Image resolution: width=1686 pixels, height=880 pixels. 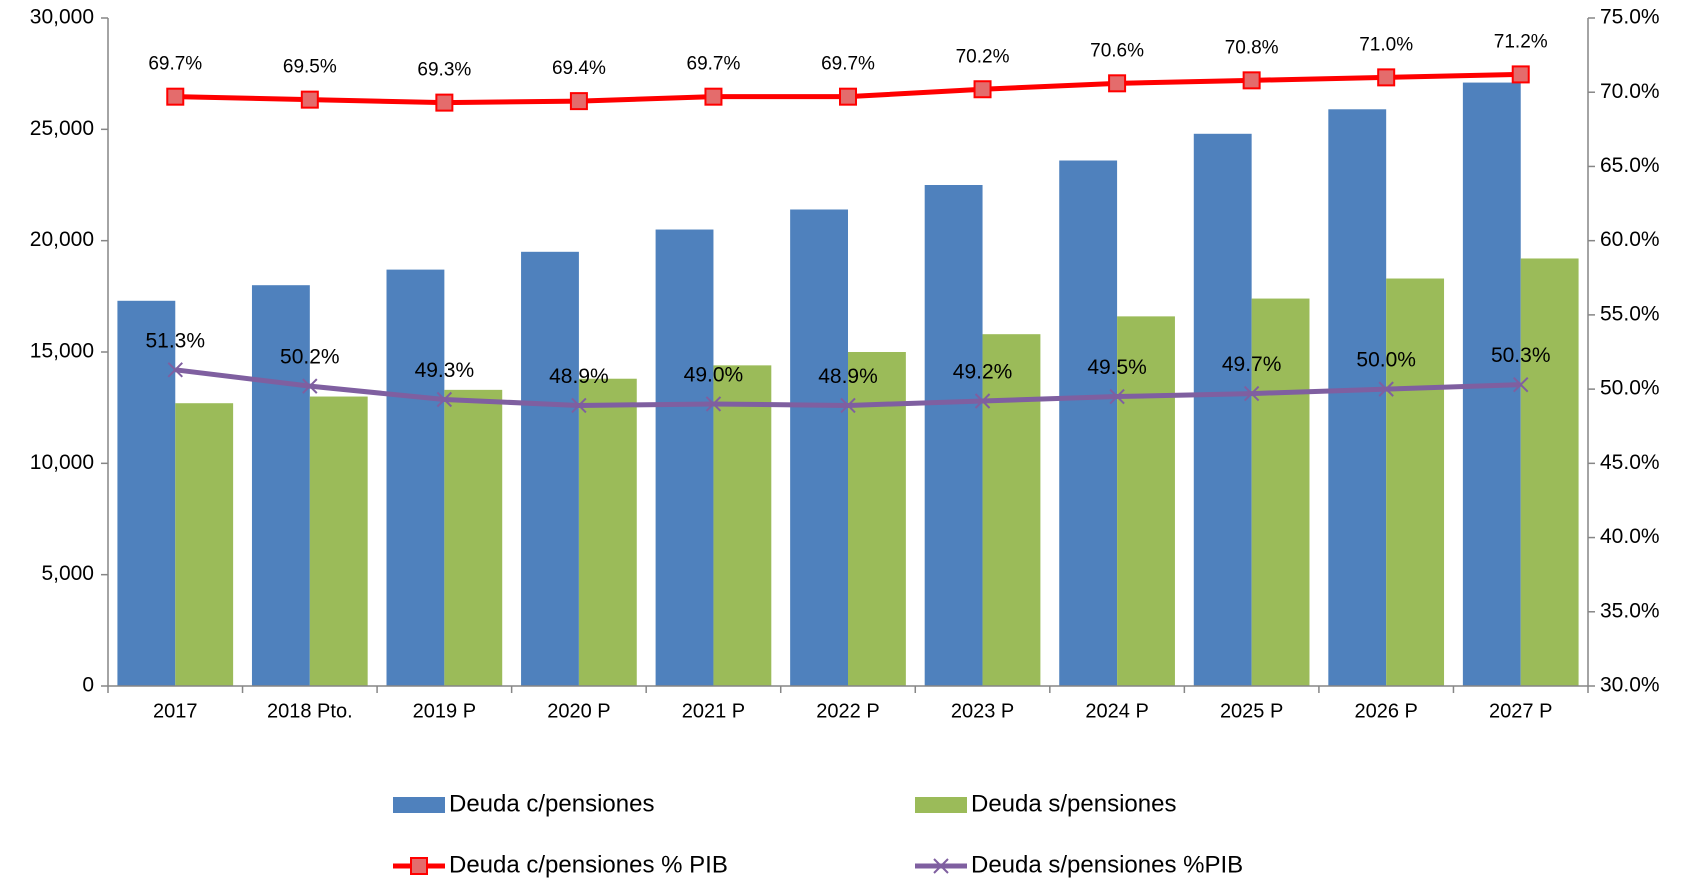 What do you see at coordinates (1520, 711) in the screenshot?
I see `x-tick-label: 2027 P` at bounding box center [1520, 711].